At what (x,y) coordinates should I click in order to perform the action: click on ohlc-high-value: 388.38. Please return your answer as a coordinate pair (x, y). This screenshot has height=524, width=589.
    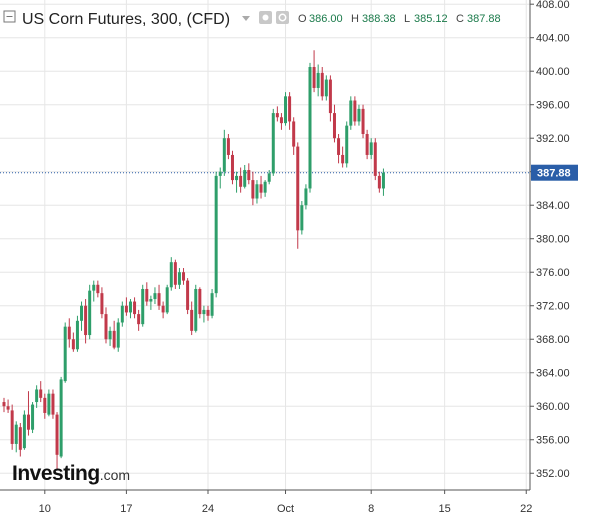
    Looking at the image, I should click on (379, 19).